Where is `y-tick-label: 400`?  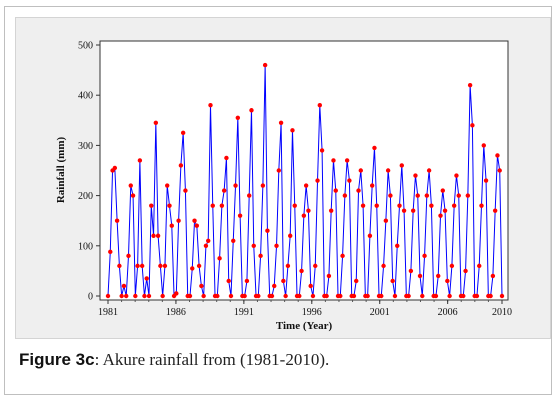
y-tick-label: 400 is located at coordinates (85, 96).